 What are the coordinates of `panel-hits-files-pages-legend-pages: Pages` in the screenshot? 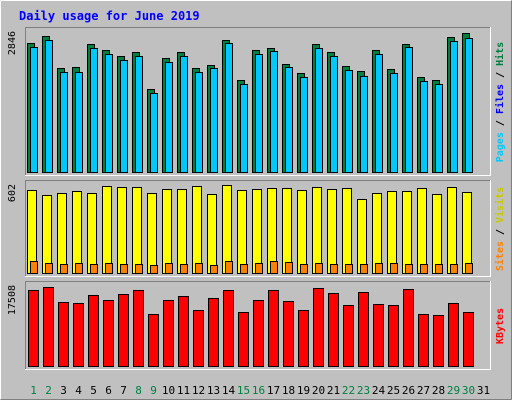 It's located at (500, 147).